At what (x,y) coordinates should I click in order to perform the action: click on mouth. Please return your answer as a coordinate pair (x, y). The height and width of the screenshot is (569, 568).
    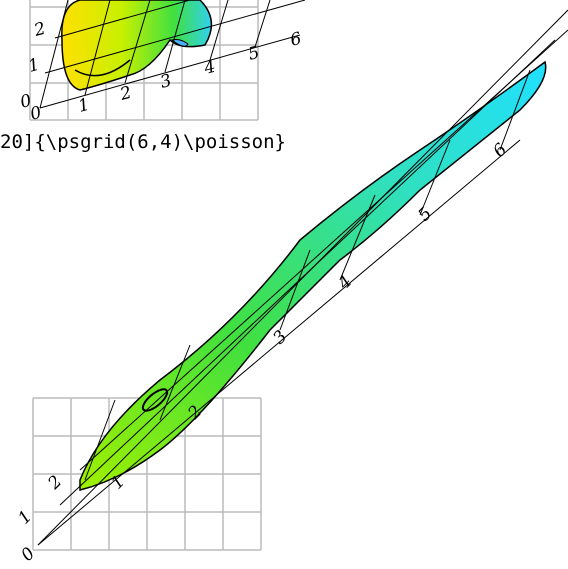
    Looking at the image, I should click on (102, 68).